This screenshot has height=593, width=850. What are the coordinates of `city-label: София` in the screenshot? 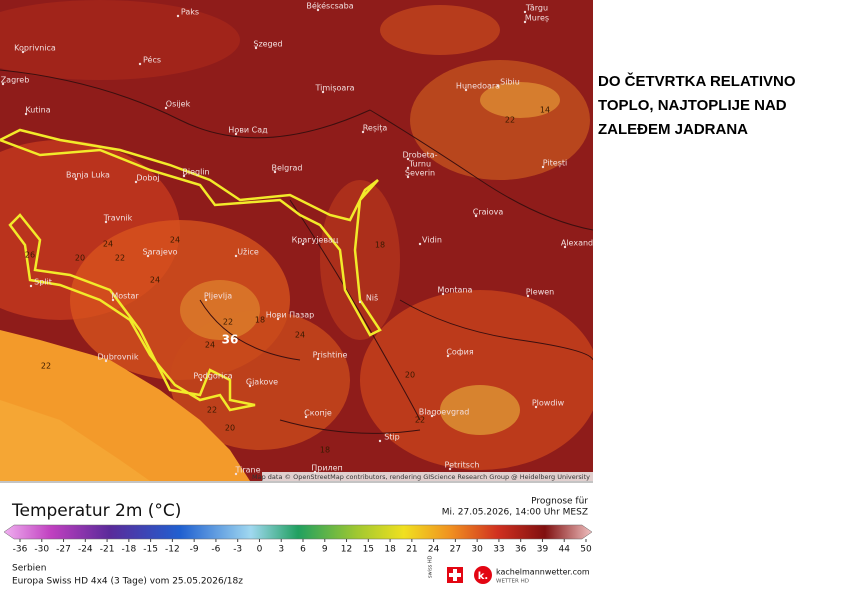 It's located at (460, 352).